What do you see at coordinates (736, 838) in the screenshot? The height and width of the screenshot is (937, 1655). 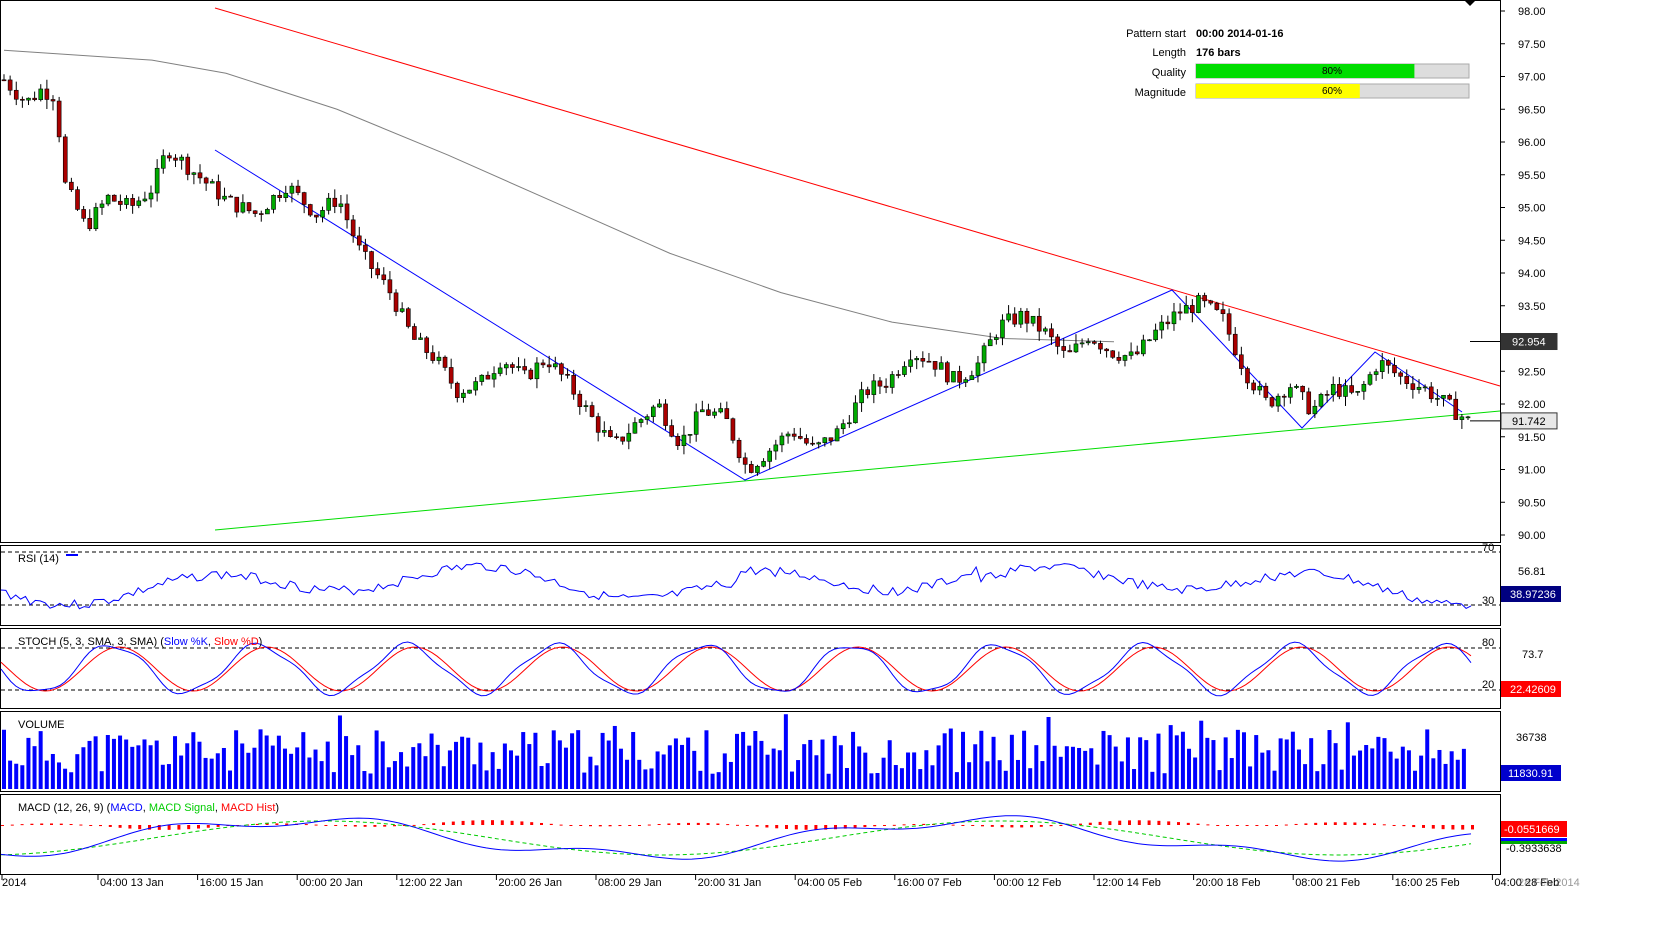 I see `macd-signal-line` at bounding box center [736, 838].